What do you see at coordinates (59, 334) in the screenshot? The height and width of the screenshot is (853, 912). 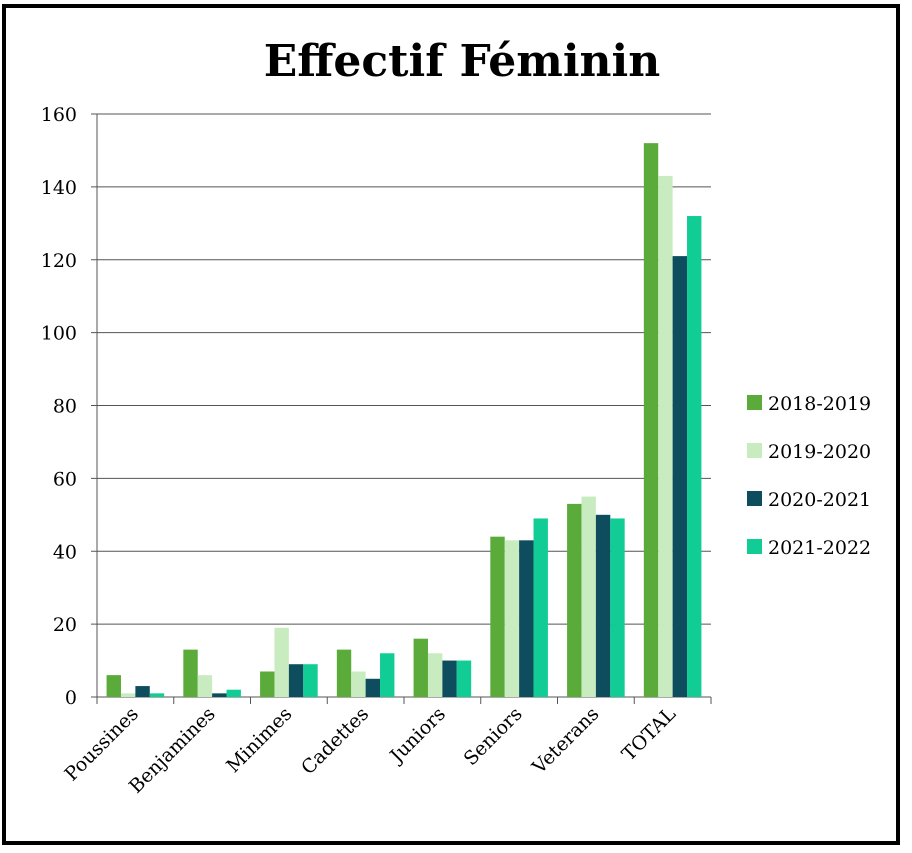 I see `y-tick-label: 100` at bounding box center [59, 334].